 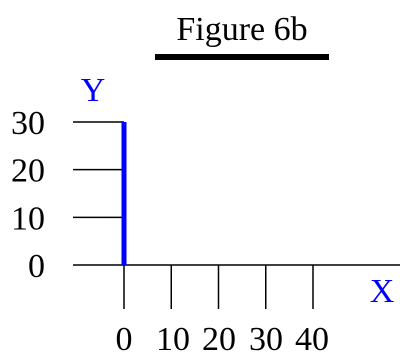 I want to click on x-tick-label: 30, so click(x=266, y=338).